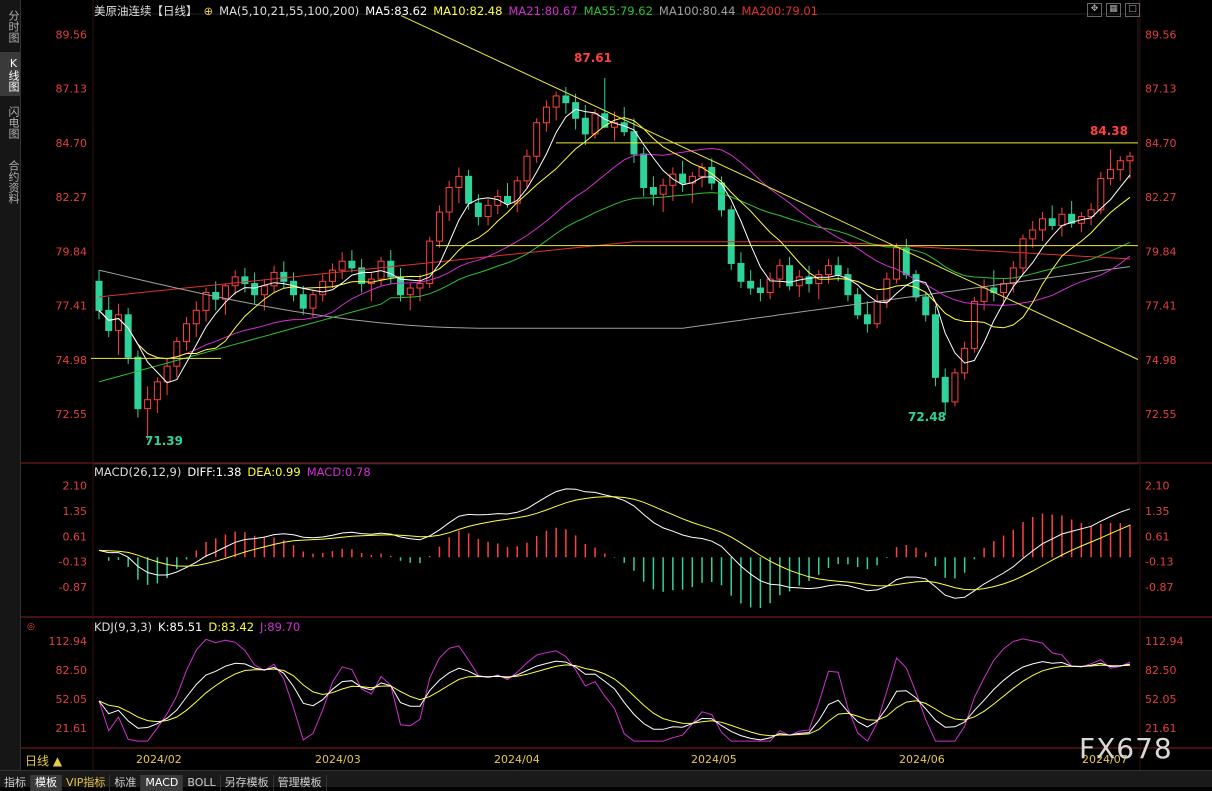 The image size is (1212, 791). What do you see at coordinates (208, 11) in the screenshot?
I see `settings-circle-icon: ⊕` at bounding box center [208, 11].